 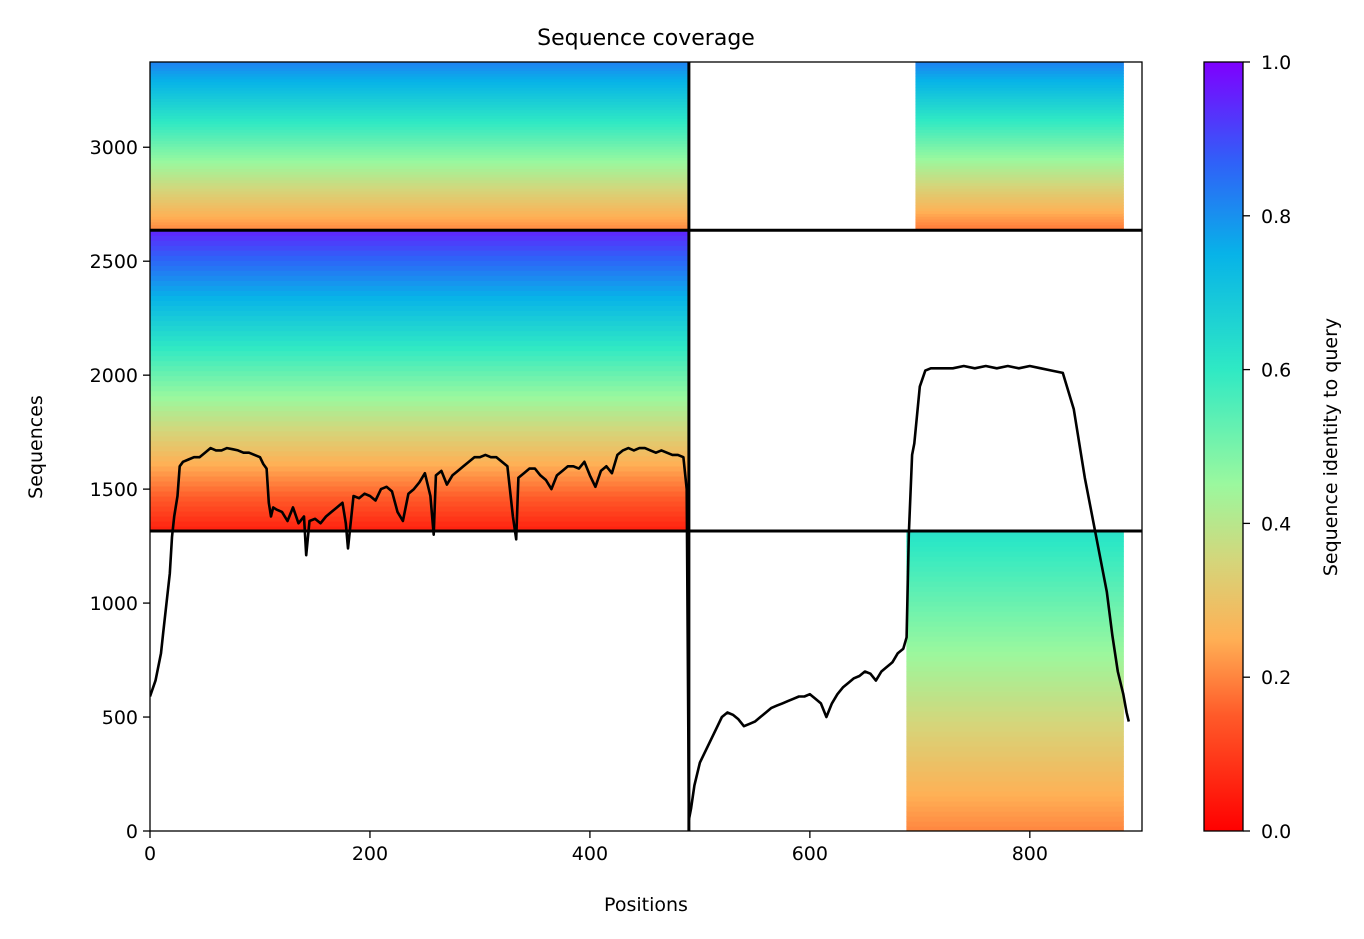 I want to click on y-tick-label: 0, so click(x=132, y=832).